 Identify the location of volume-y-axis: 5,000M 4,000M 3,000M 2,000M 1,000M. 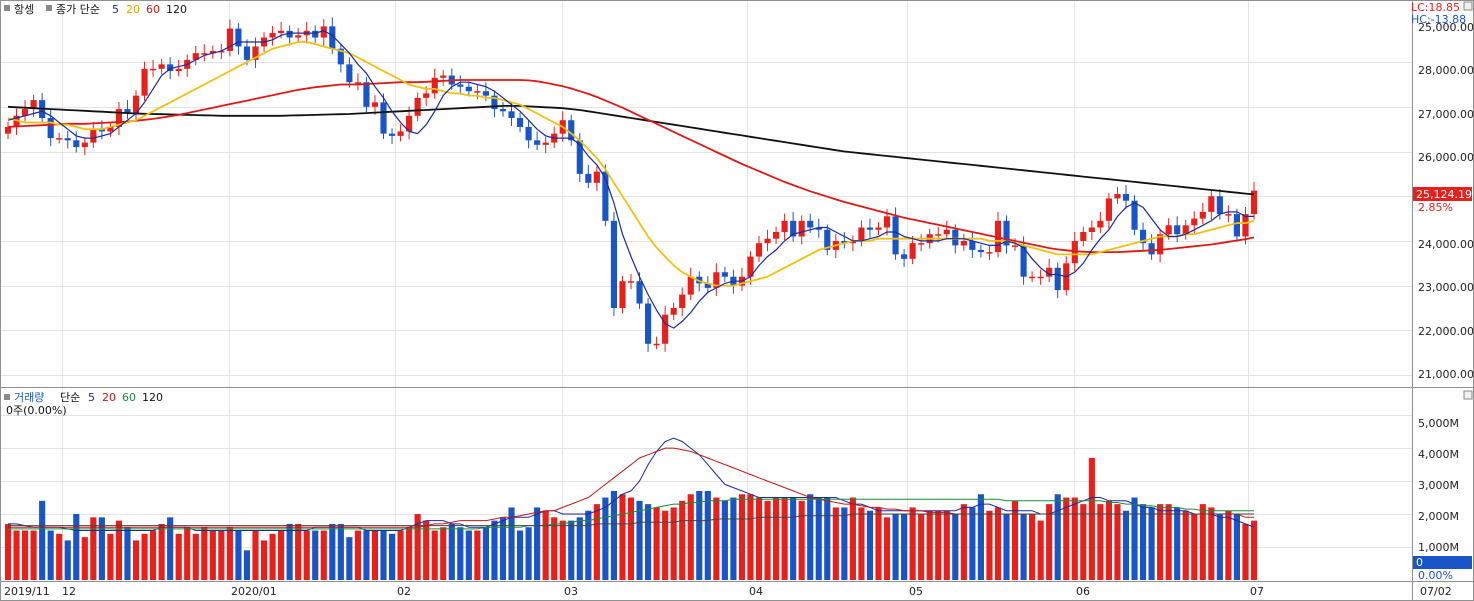
(1438, 485).